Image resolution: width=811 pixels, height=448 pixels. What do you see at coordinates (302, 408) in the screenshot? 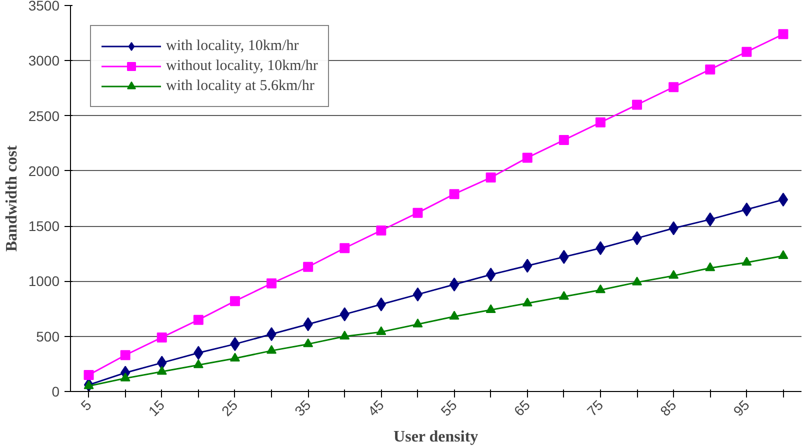
I see `x-tick-label: 35` at bounding box center [302, 408].